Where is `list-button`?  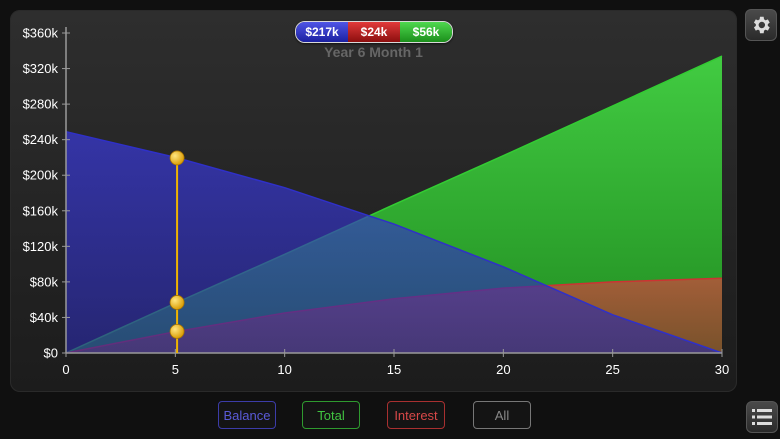
list-button is located at coordinates (762, 417).